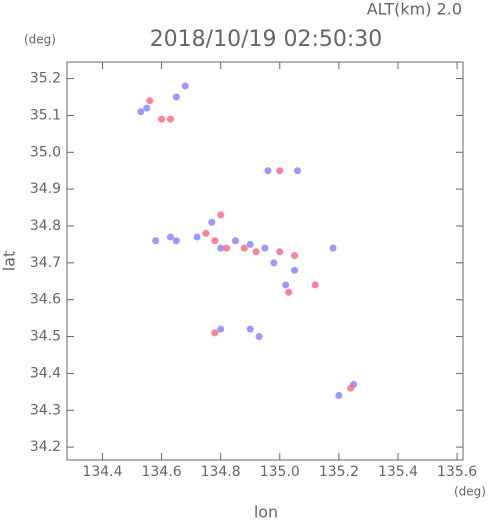  Describe the element at coordinates (45, 115) in the screenshot. I see `y-tick-label: 35.1` at that location.